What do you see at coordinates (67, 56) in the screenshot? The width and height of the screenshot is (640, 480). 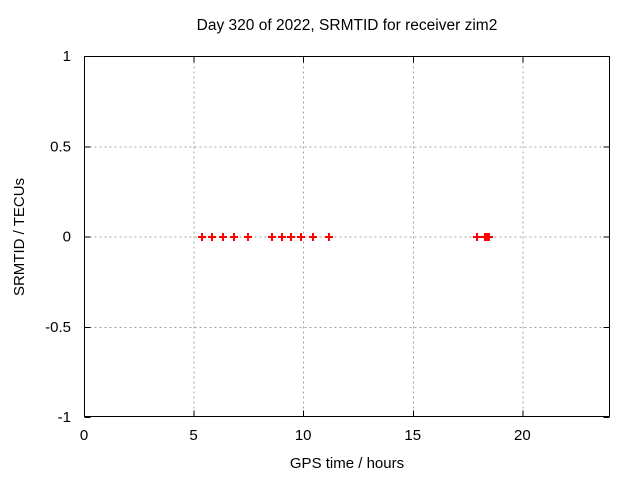 I see `y-tick-label: 1` at bounding box center [67, 56].